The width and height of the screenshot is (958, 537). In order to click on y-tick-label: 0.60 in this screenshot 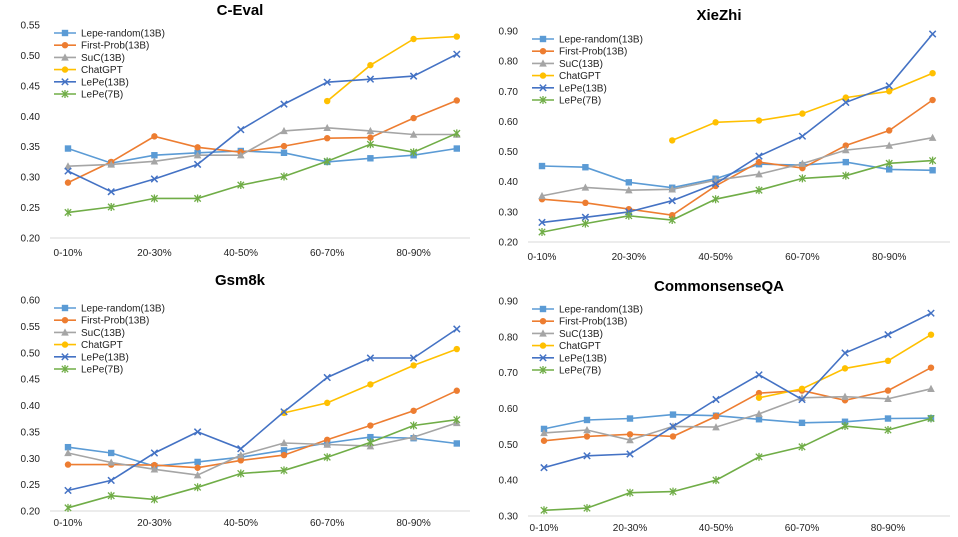, I will do `click(509, 409)`.